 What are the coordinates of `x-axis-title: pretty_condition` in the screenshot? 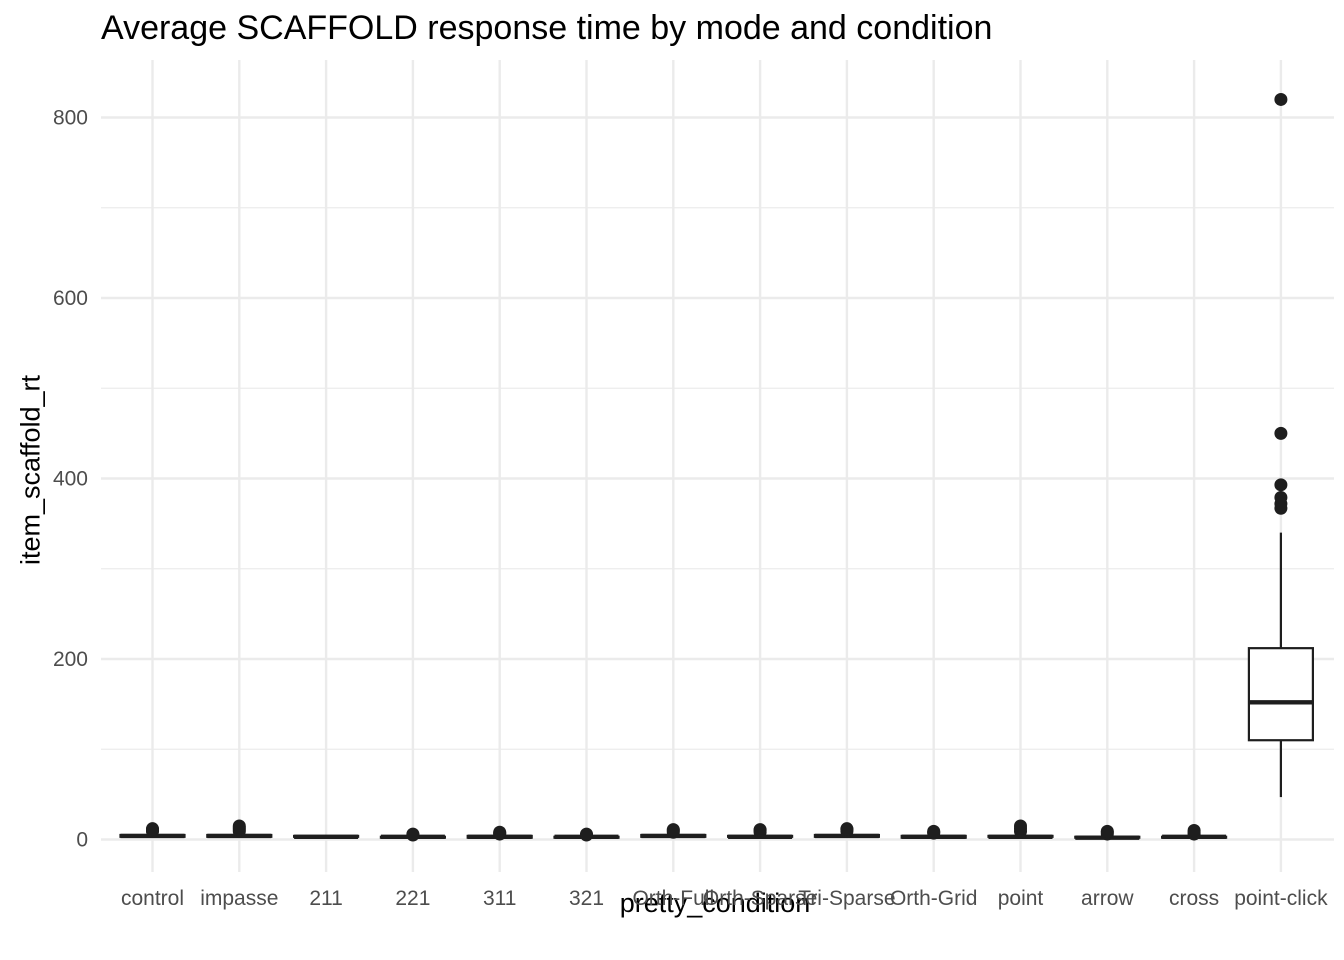 It's located at (715, 903).